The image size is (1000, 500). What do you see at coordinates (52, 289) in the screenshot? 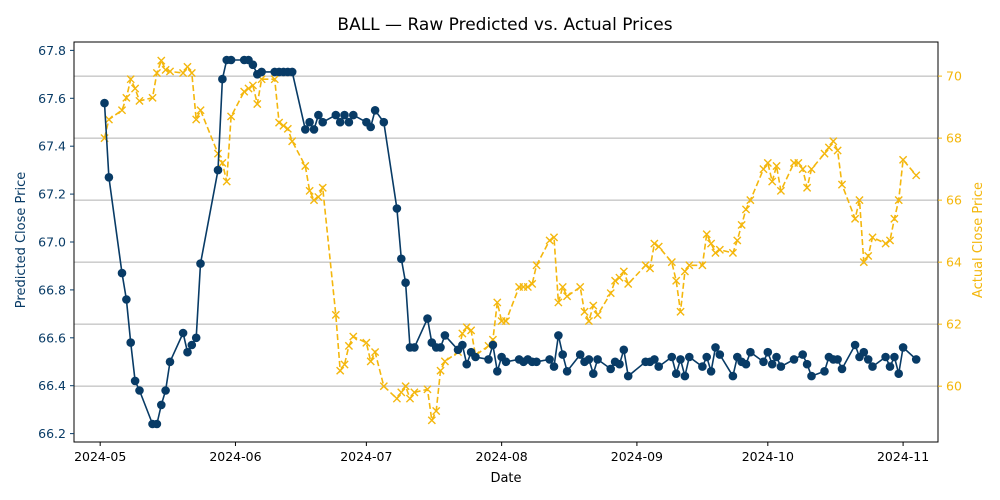
I see `y-left-tick-label: 66.8` at bounding box center [52, 289].